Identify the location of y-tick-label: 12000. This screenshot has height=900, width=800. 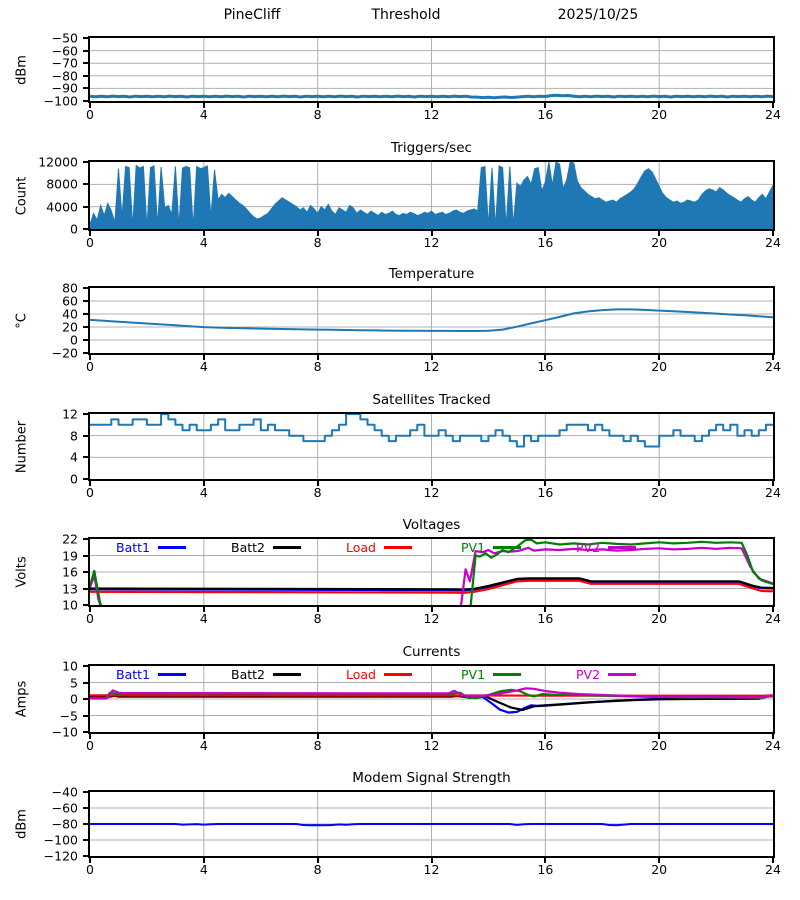
(58, 162).